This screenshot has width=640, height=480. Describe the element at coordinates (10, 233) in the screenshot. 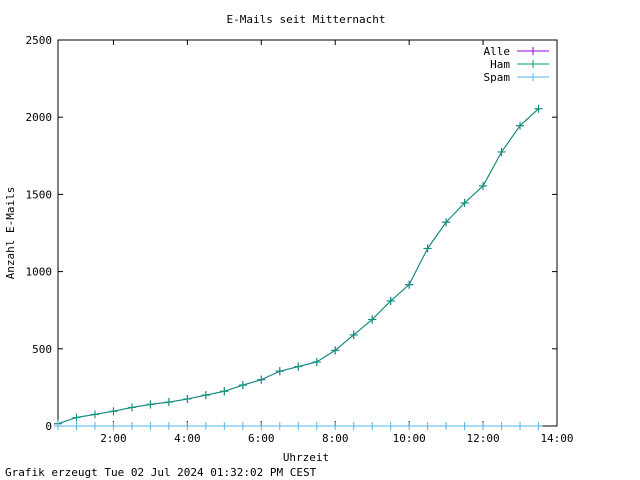

I see `y-axis-label: Anzahl E-Mails` at that location.